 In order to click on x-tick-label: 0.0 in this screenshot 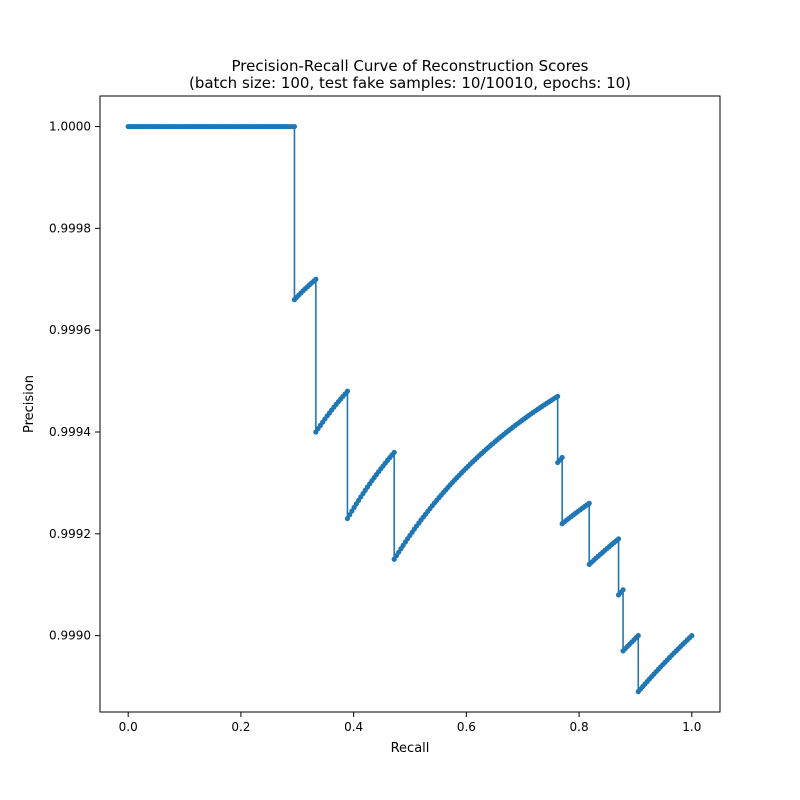, I will do `click(128, 727)`.